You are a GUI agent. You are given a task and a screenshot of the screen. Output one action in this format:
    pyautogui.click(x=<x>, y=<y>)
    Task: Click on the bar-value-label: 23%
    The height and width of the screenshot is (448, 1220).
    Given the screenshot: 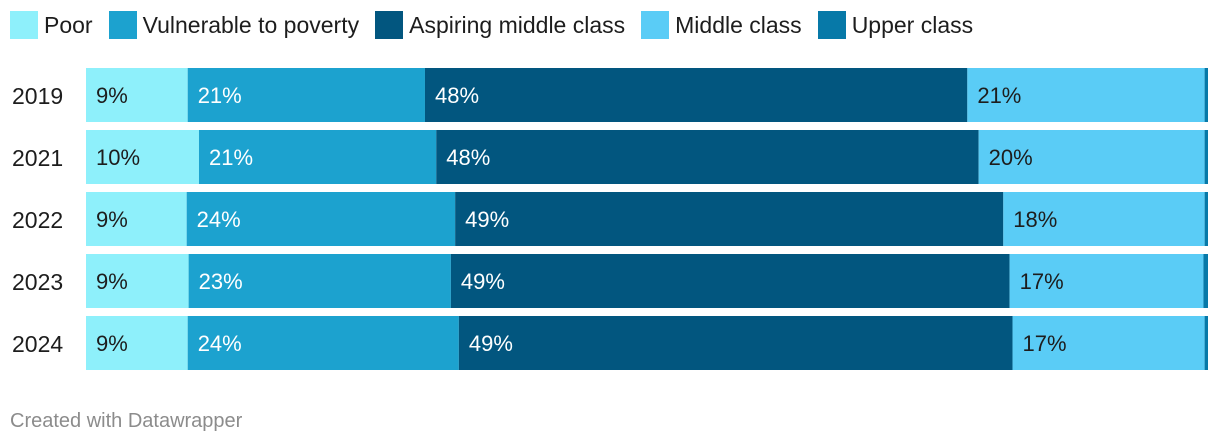 What is the action you would take?
    pyautogui.click(x=221, y=281)
    